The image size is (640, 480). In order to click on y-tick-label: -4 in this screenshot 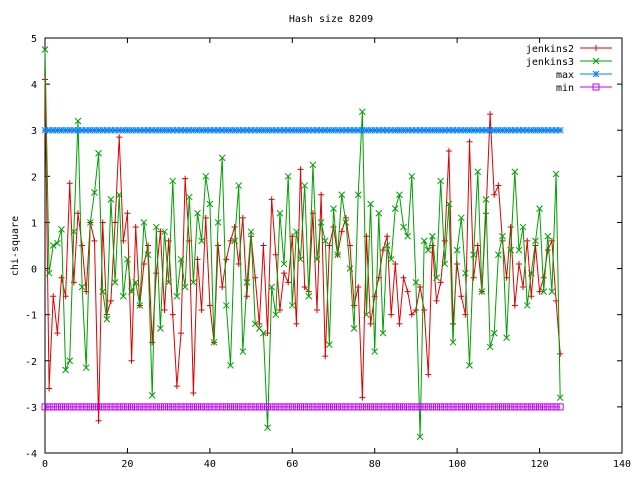, I will do `click(31, 454)`.